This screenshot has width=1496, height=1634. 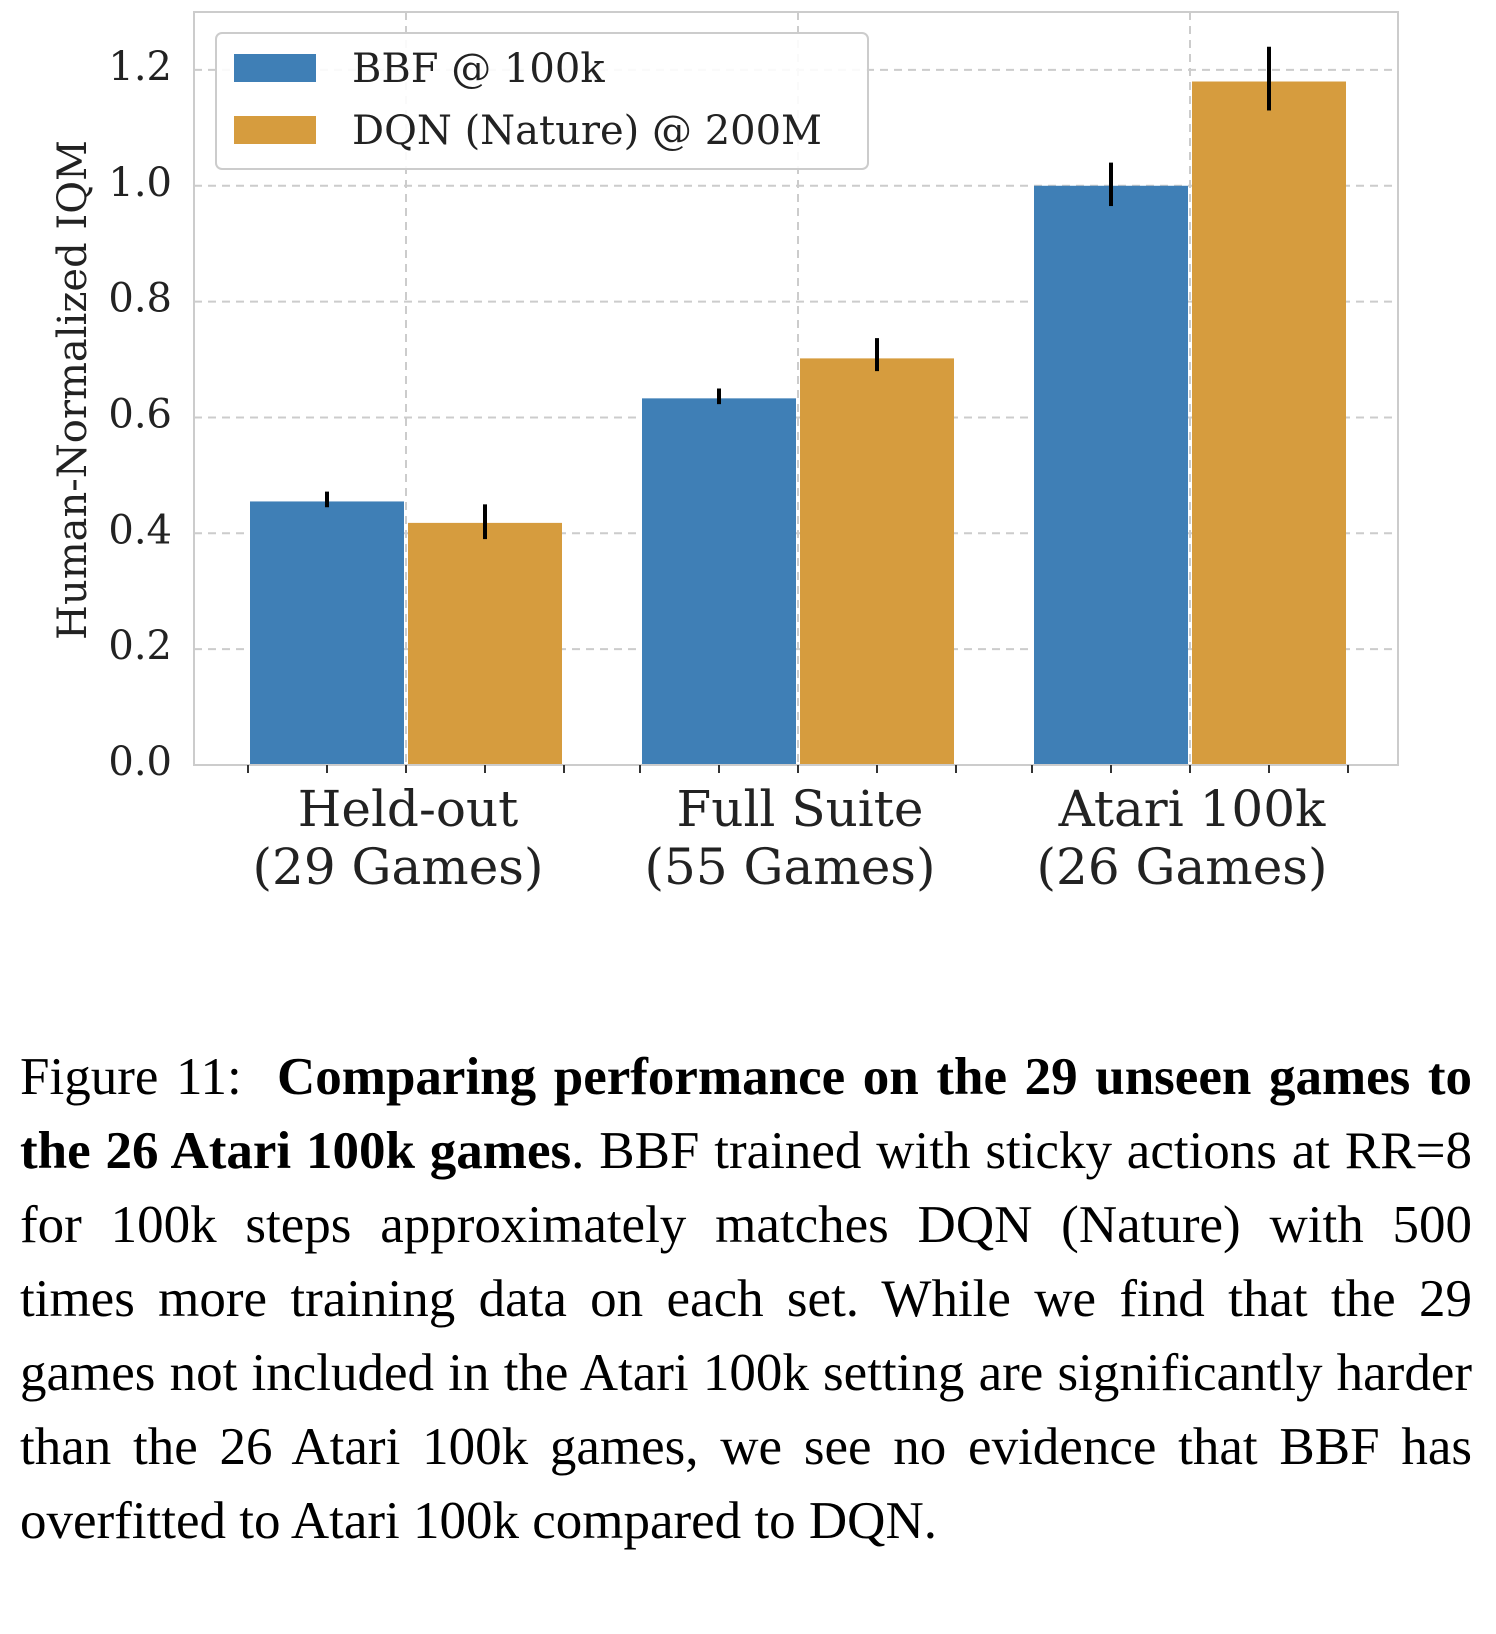 What do you see at coordinates (140, 183) in the screenshot?
I see `y-tick-label: 1.0` at bounding box center [140, 183].